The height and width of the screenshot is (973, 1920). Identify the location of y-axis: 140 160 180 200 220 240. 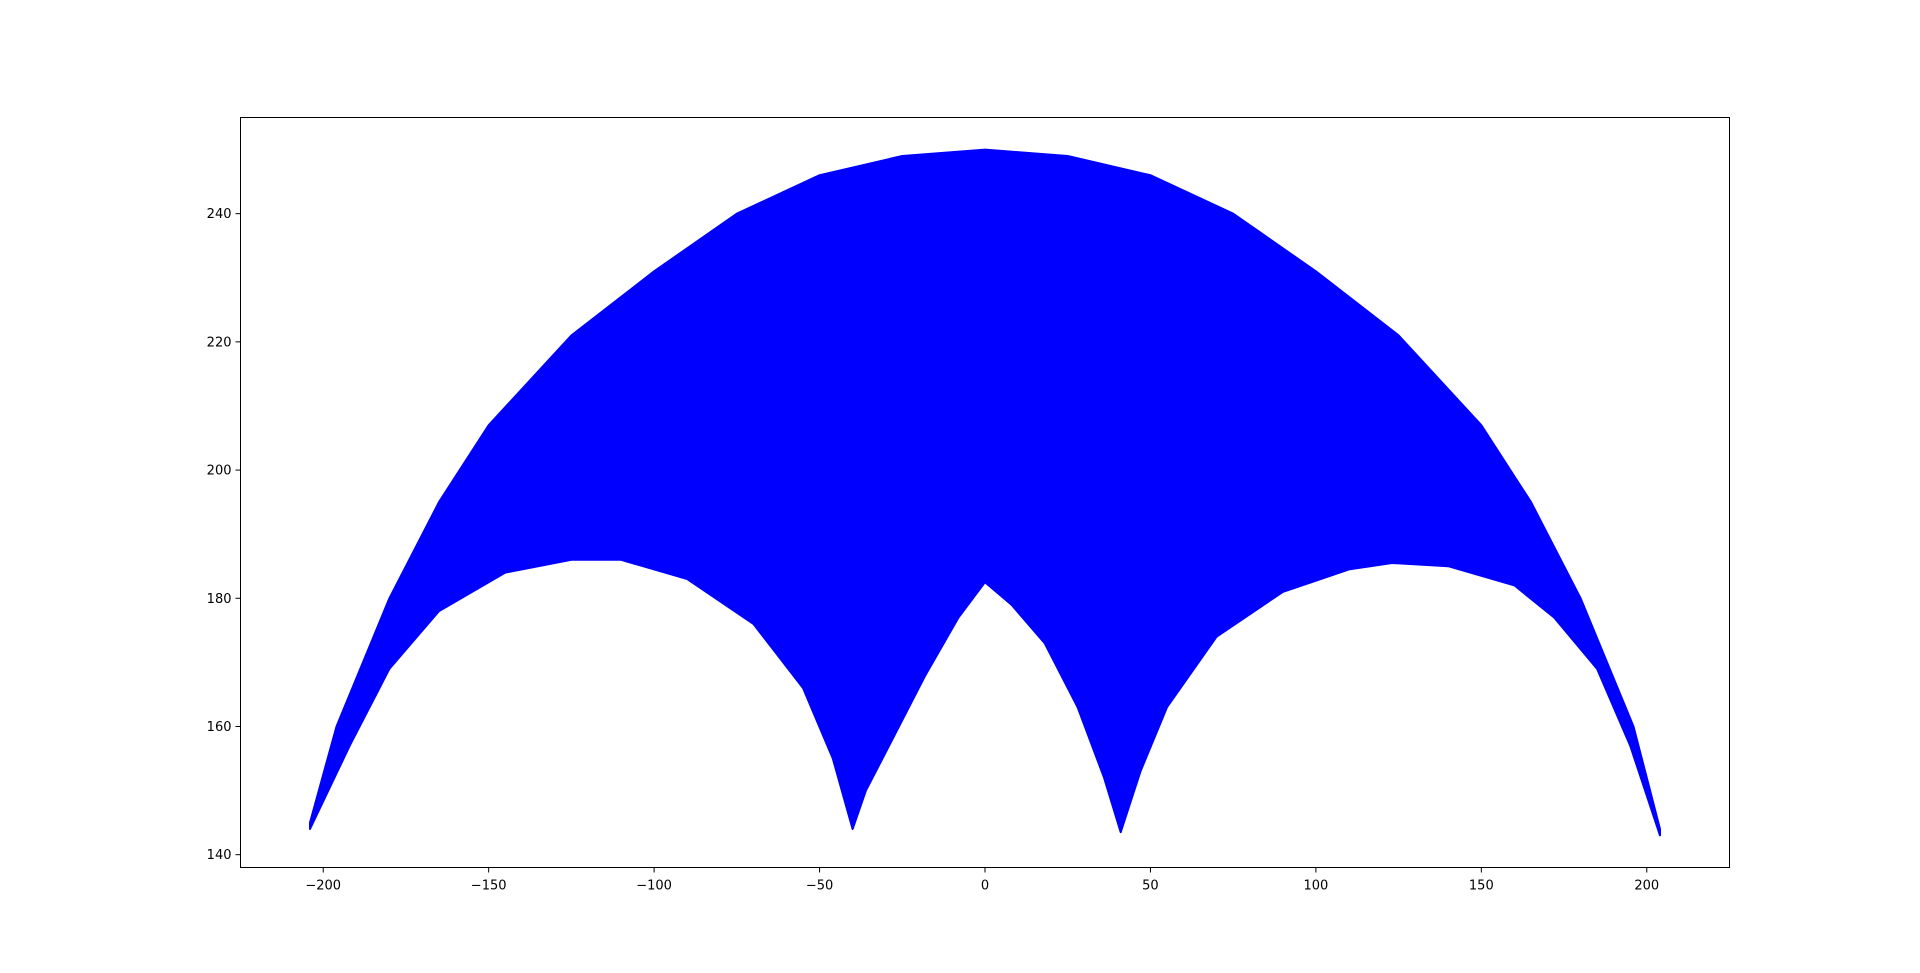
(224, 535).